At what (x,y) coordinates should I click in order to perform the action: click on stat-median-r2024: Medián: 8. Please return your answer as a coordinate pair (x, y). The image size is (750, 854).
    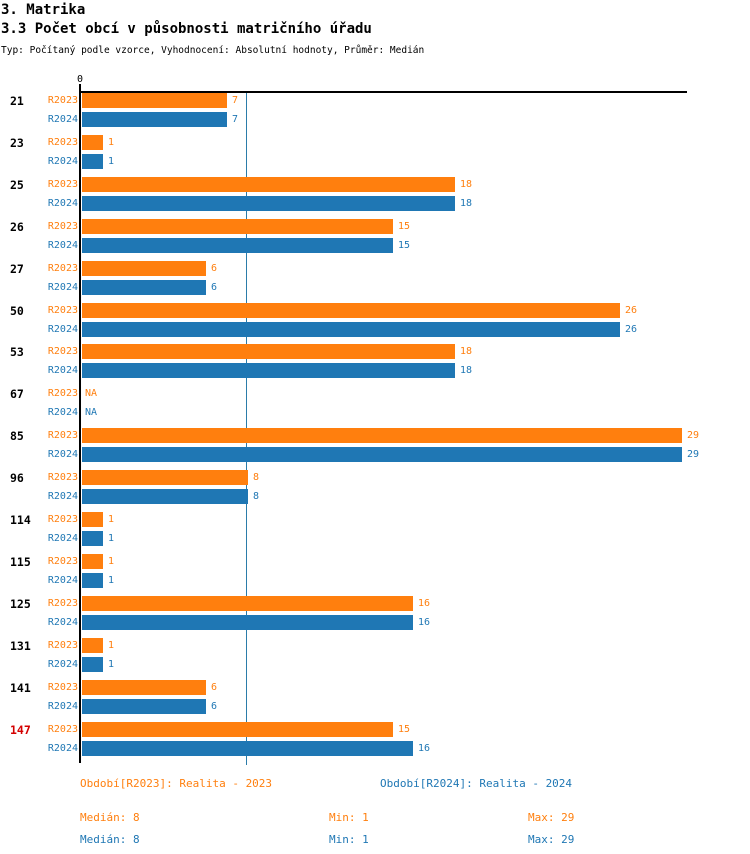
    Looking at the image, I should click on (110, 839).